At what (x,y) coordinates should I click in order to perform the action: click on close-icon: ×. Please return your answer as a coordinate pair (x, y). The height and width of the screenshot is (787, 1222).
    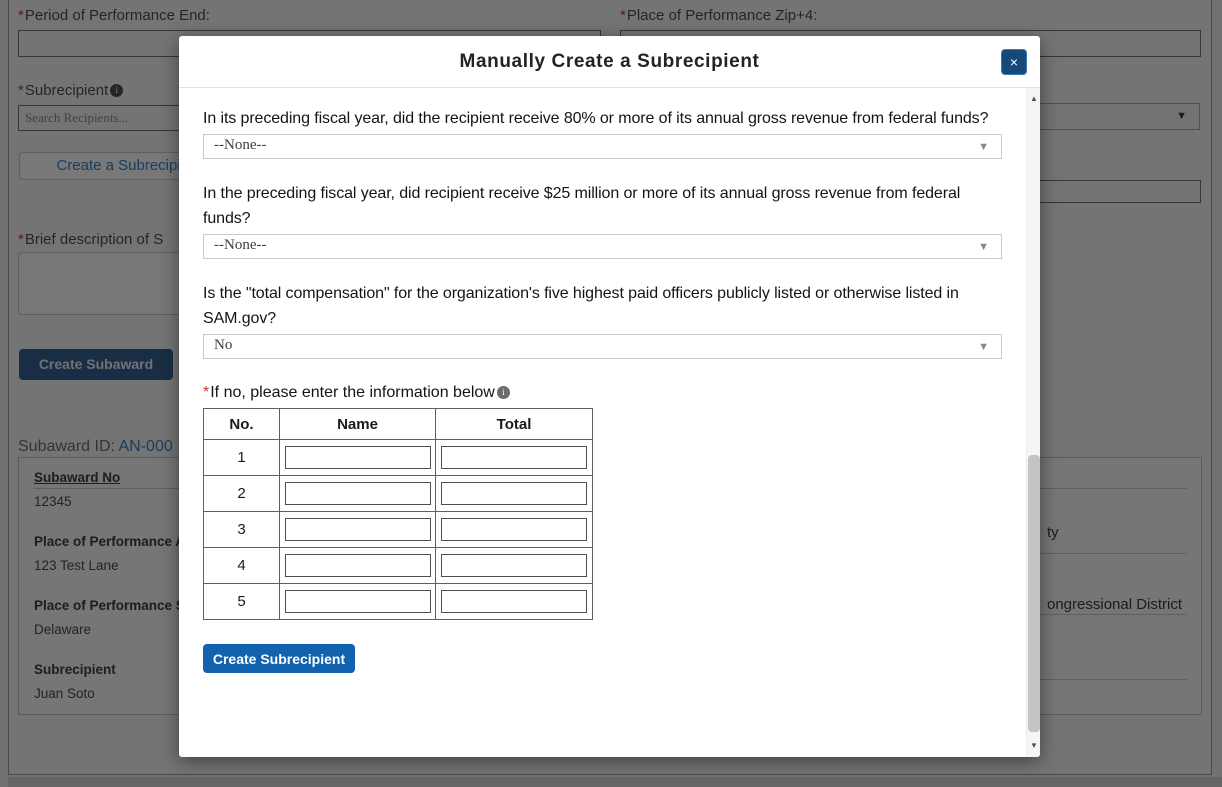
    Looking at the image, I should click on (1014, 62).